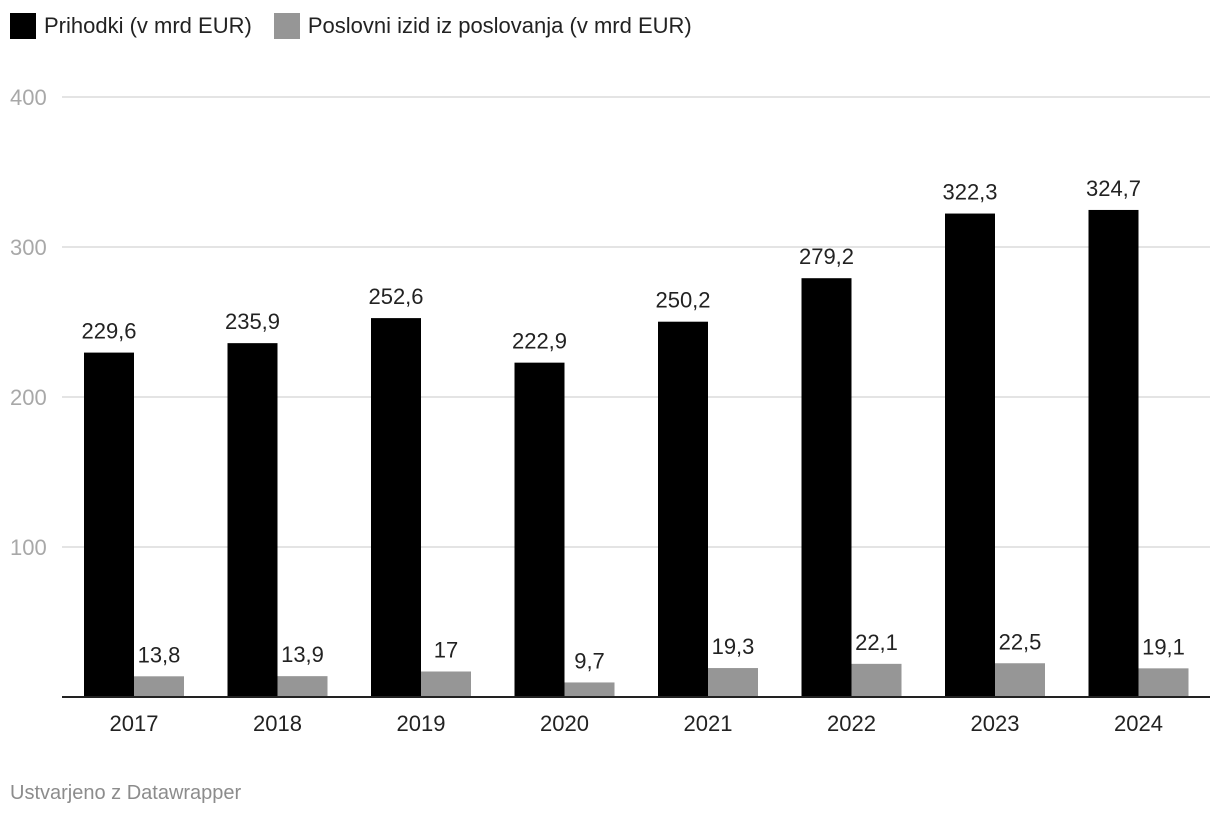 Image resolution: width=1220 pixels, height=820 pixels. I want to click on legend-swatch-prihodki, so click(23, 26).